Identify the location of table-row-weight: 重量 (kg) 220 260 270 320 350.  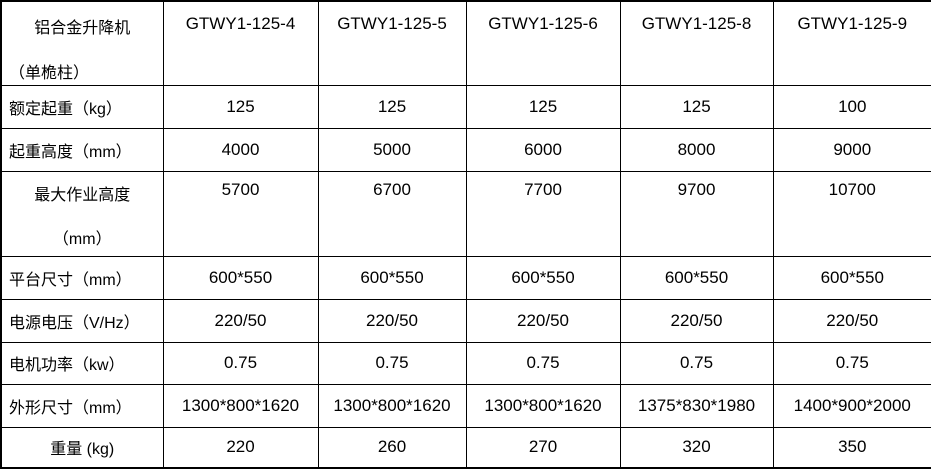
(465, 447).